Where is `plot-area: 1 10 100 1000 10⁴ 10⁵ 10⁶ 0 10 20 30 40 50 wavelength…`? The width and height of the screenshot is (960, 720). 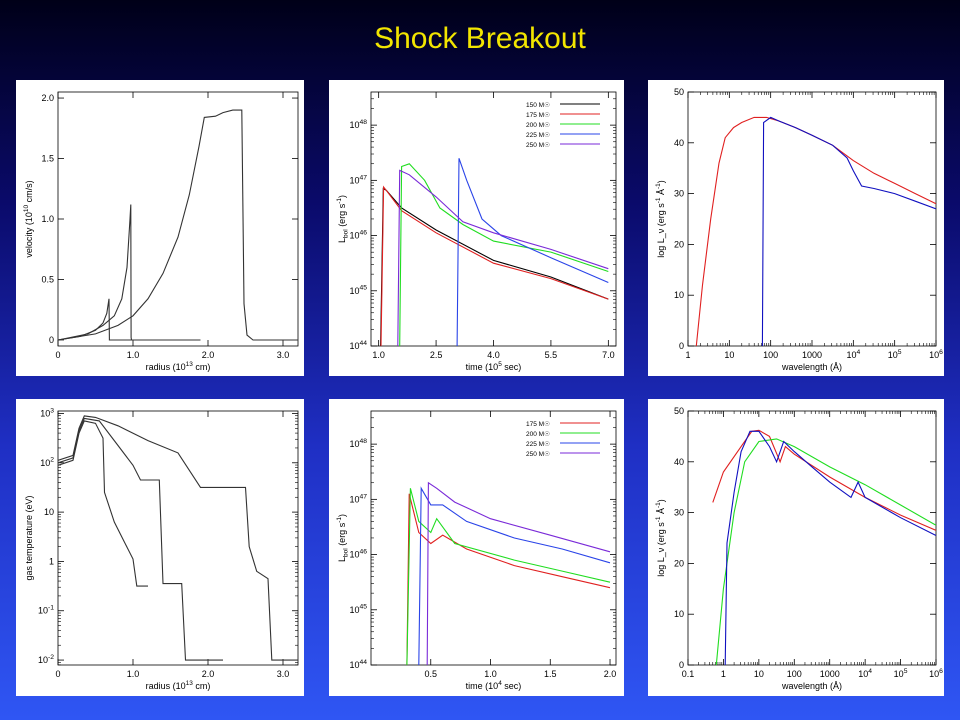 plot-area: 1 10 100 1000 10⁴ 10⁵ 10⁶ 0 10 20 30 40 50 wavelength… is located at coordinates (799, 229).